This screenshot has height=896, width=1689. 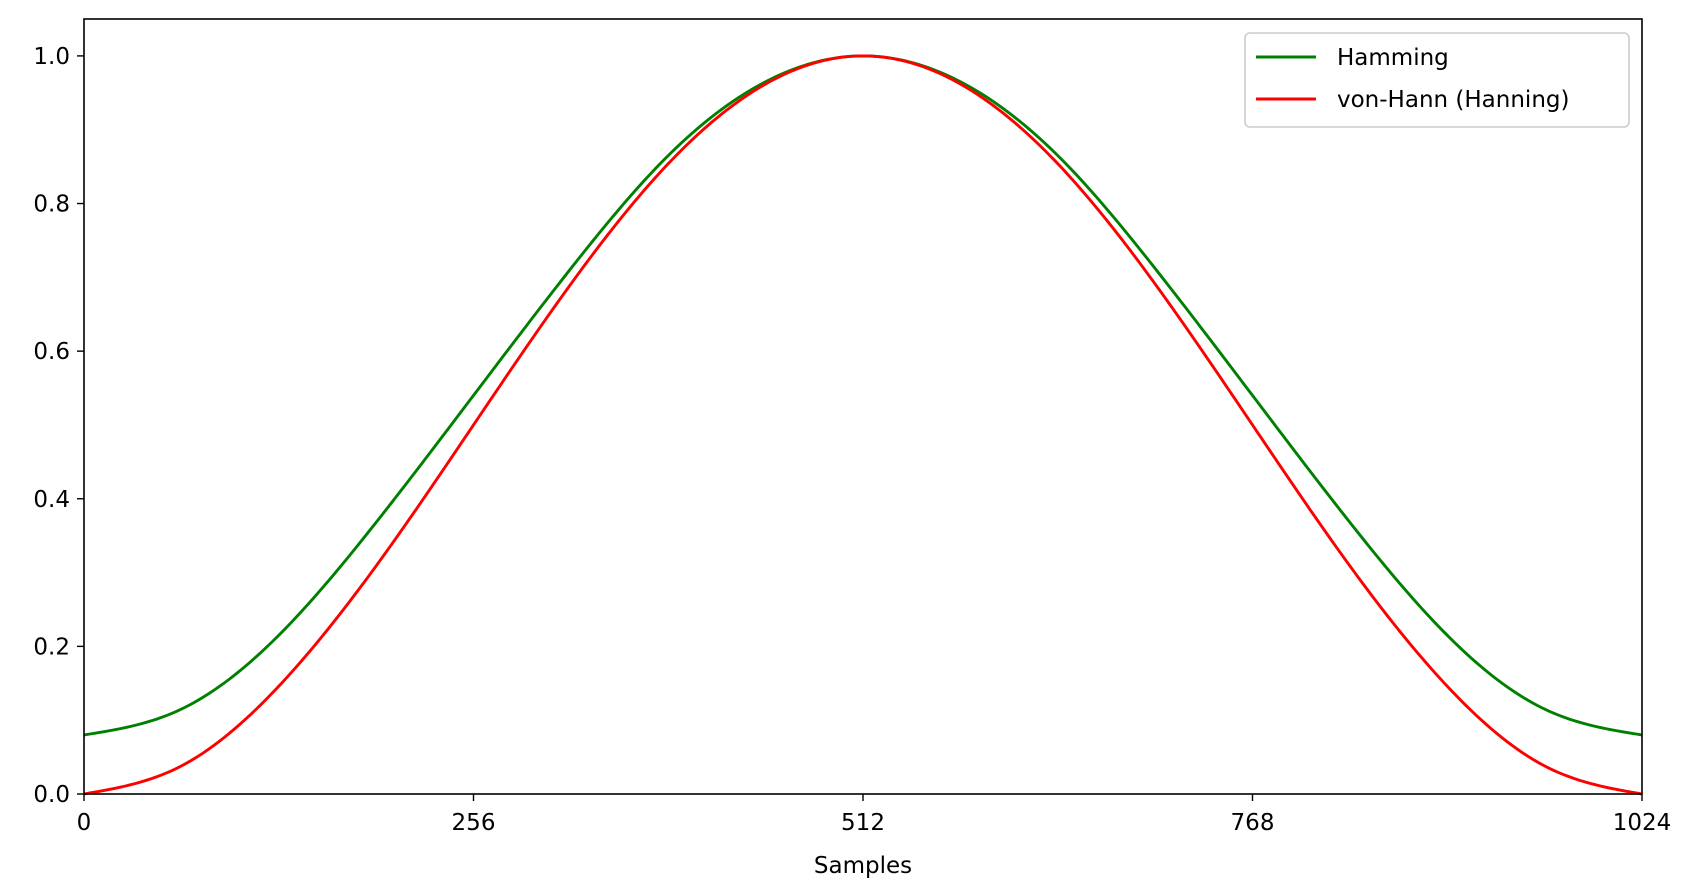 I want to click on y-tick-label: 0.8, so click(x=51, y=205).